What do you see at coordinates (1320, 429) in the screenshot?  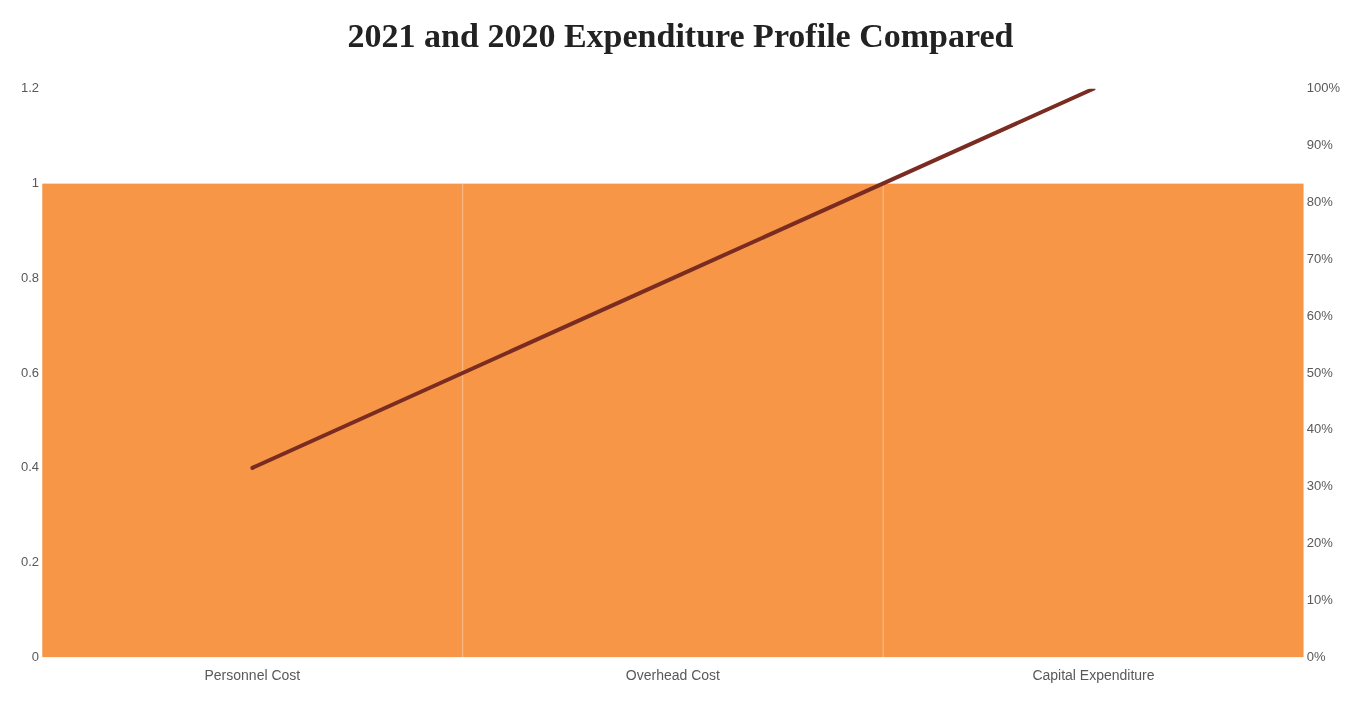 I see `y2-tick-label: 40%` at bounding box center [1320, 429].